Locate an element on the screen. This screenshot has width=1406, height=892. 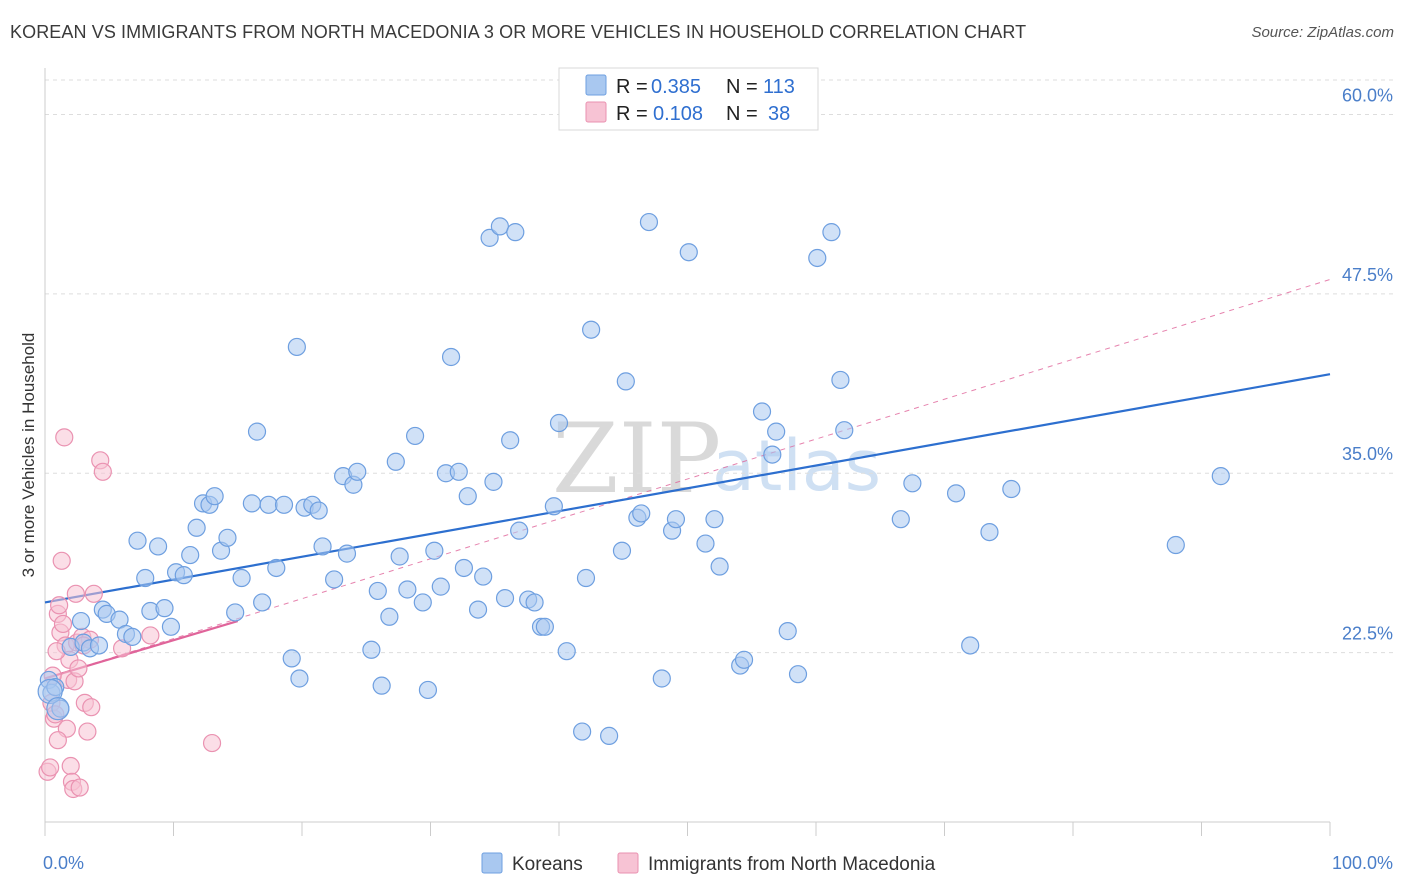
data-point-koreans-cluster is located at coordinates (58, 709).